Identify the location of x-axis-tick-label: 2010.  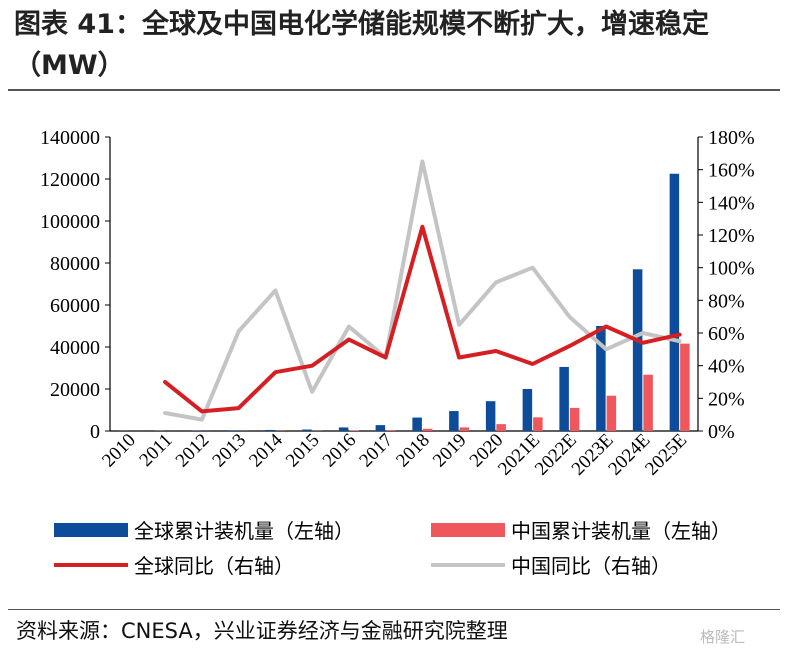
(119, 451).